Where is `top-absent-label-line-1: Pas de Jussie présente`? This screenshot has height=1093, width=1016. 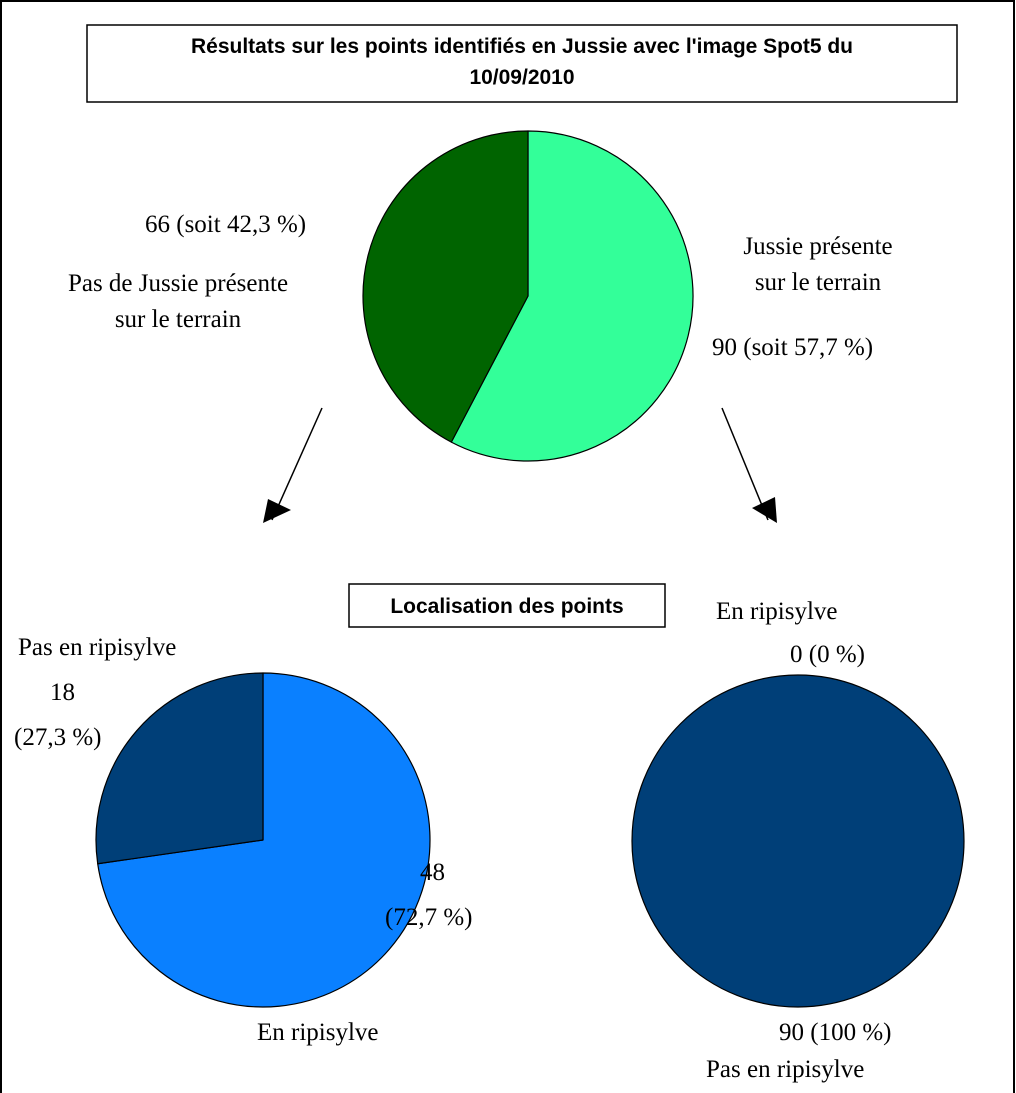
top-absent-label-line-1: Pas de Jussie présente is located at coordinates (178, 283).